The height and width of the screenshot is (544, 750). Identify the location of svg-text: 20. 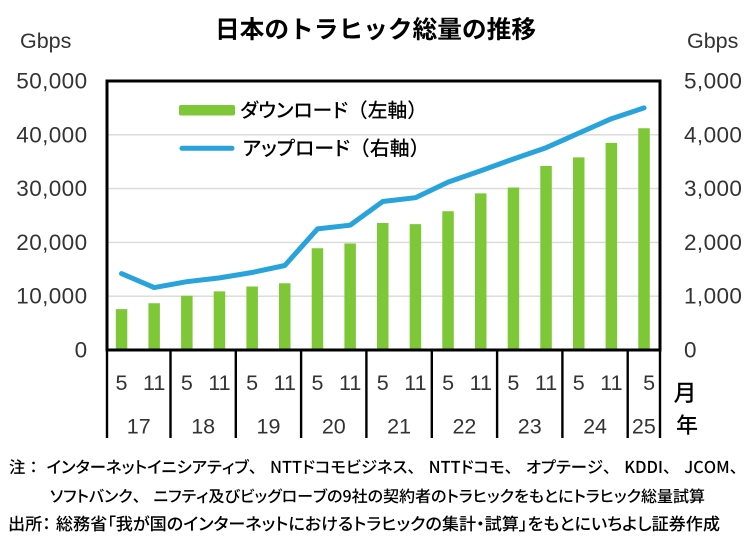
(334, 427).